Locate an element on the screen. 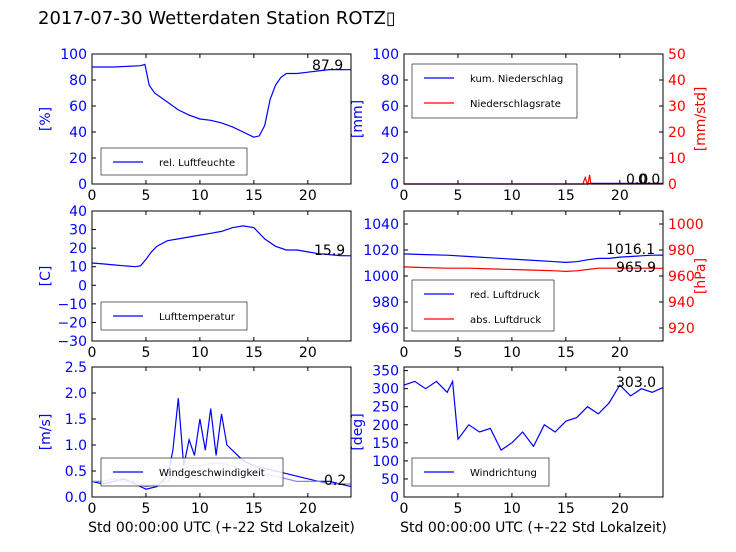 Image resolution: width=736 pixels, height=552 pixels. y-tick-label: 30 is located at coordinates (78, 231).